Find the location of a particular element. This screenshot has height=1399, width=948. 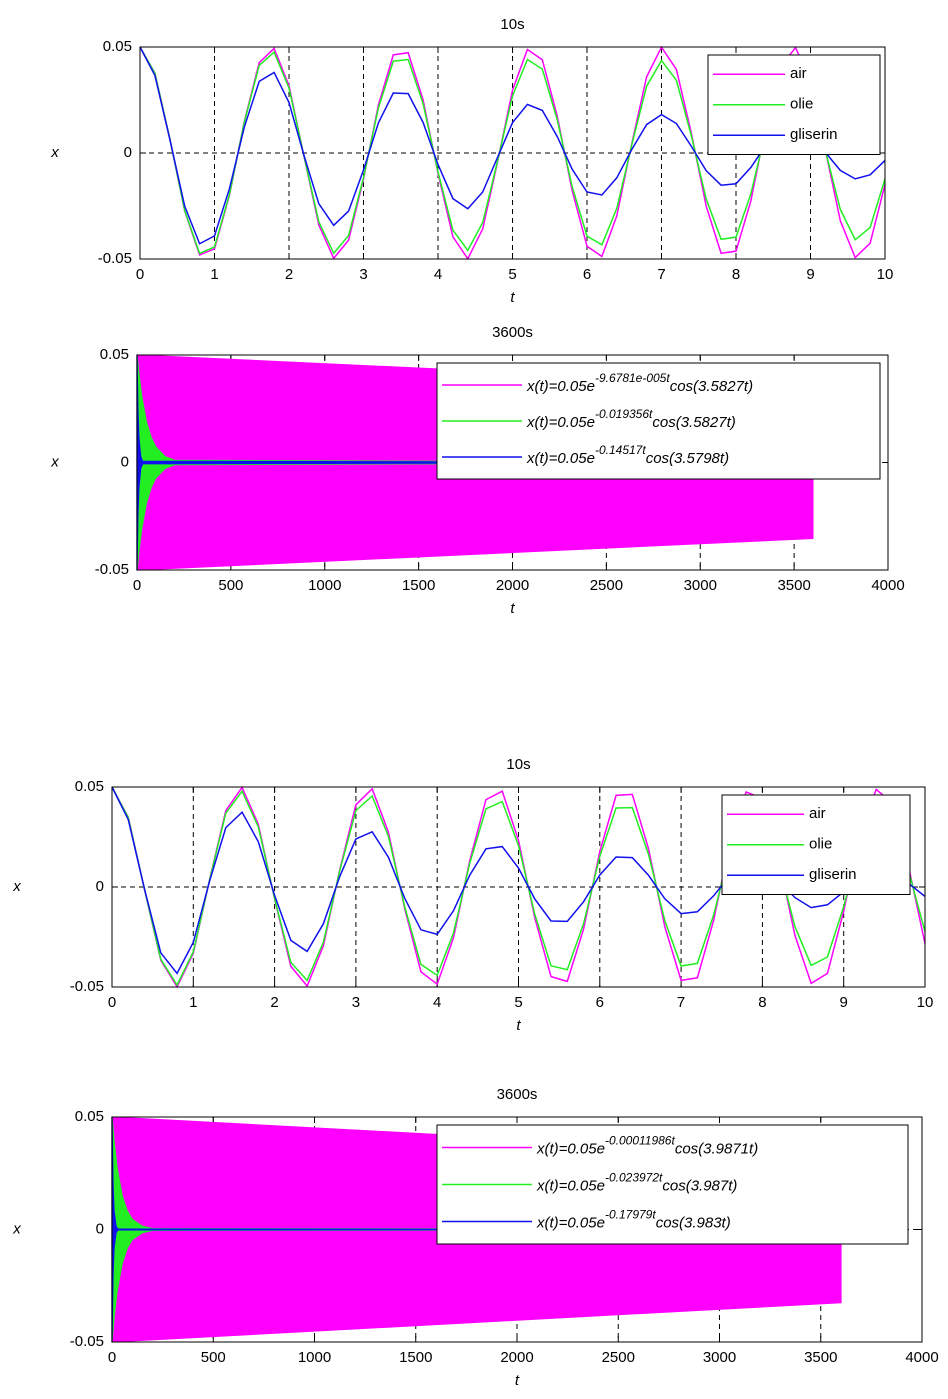

legend-label: x(t)=0.05e-0.019356tcos(3.5827t) is located at coordinates (631, 419).